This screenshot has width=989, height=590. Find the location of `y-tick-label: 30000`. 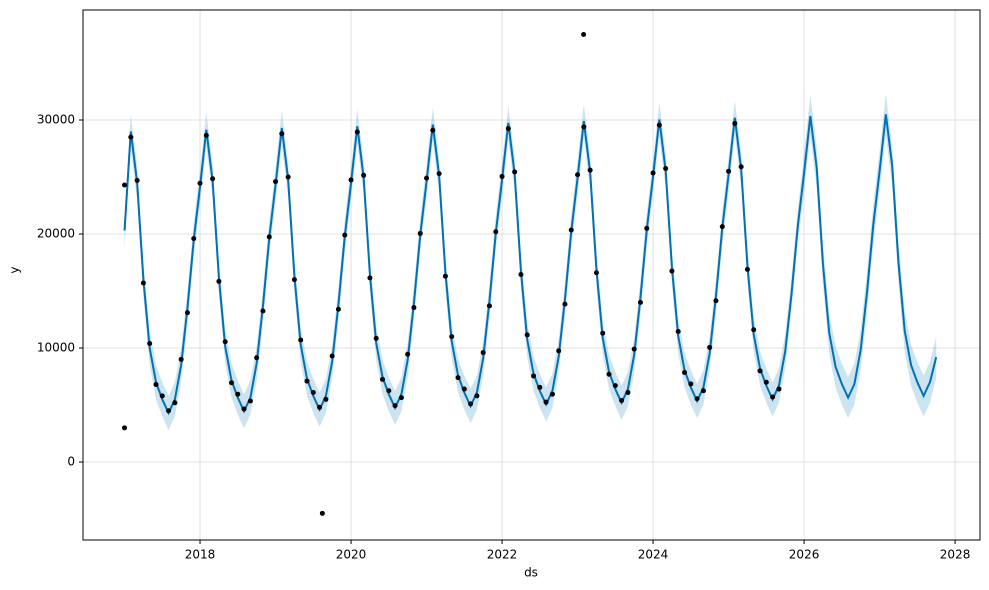

y-tick-label: 30000 is located at coordinates (56, 120).